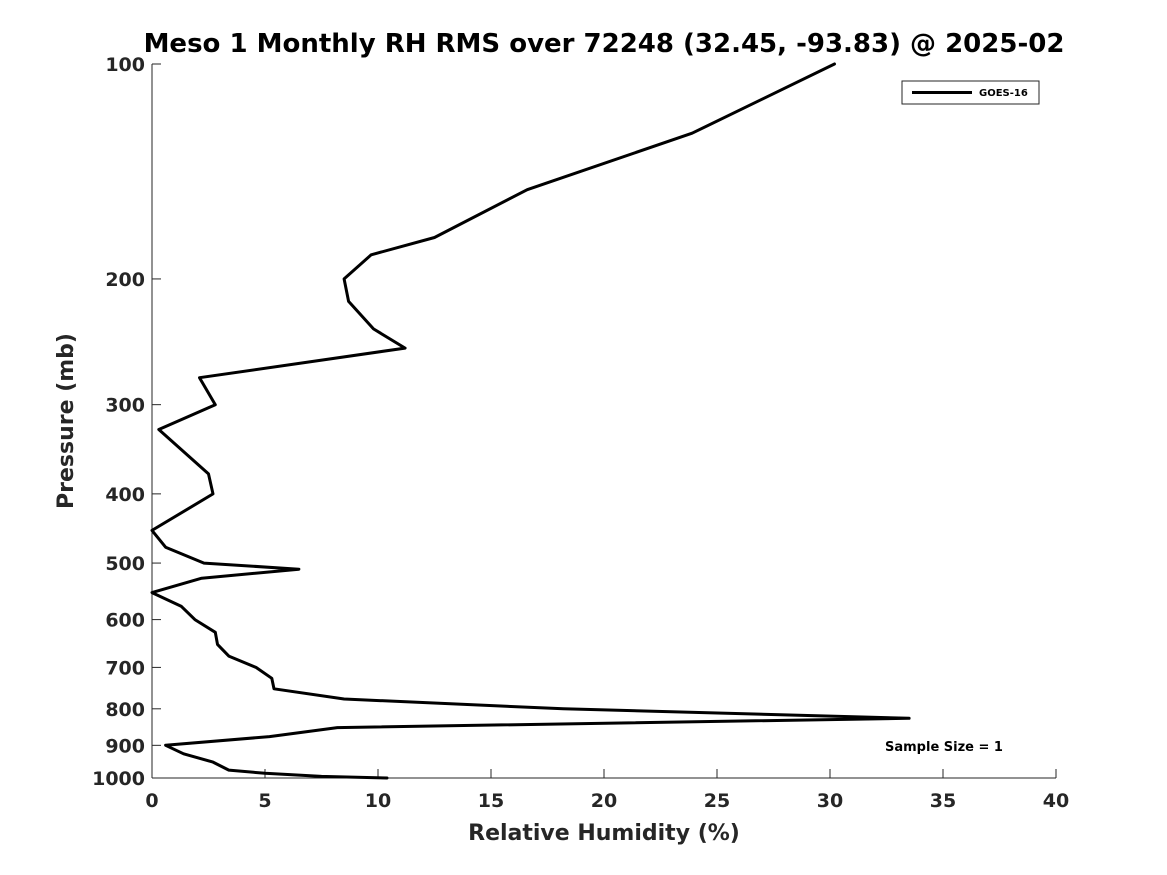 The image size is (1167, 875). Describe the element at coordinates (125, 406) in the screenshot. I see `y-tick-label: 300` at that location.